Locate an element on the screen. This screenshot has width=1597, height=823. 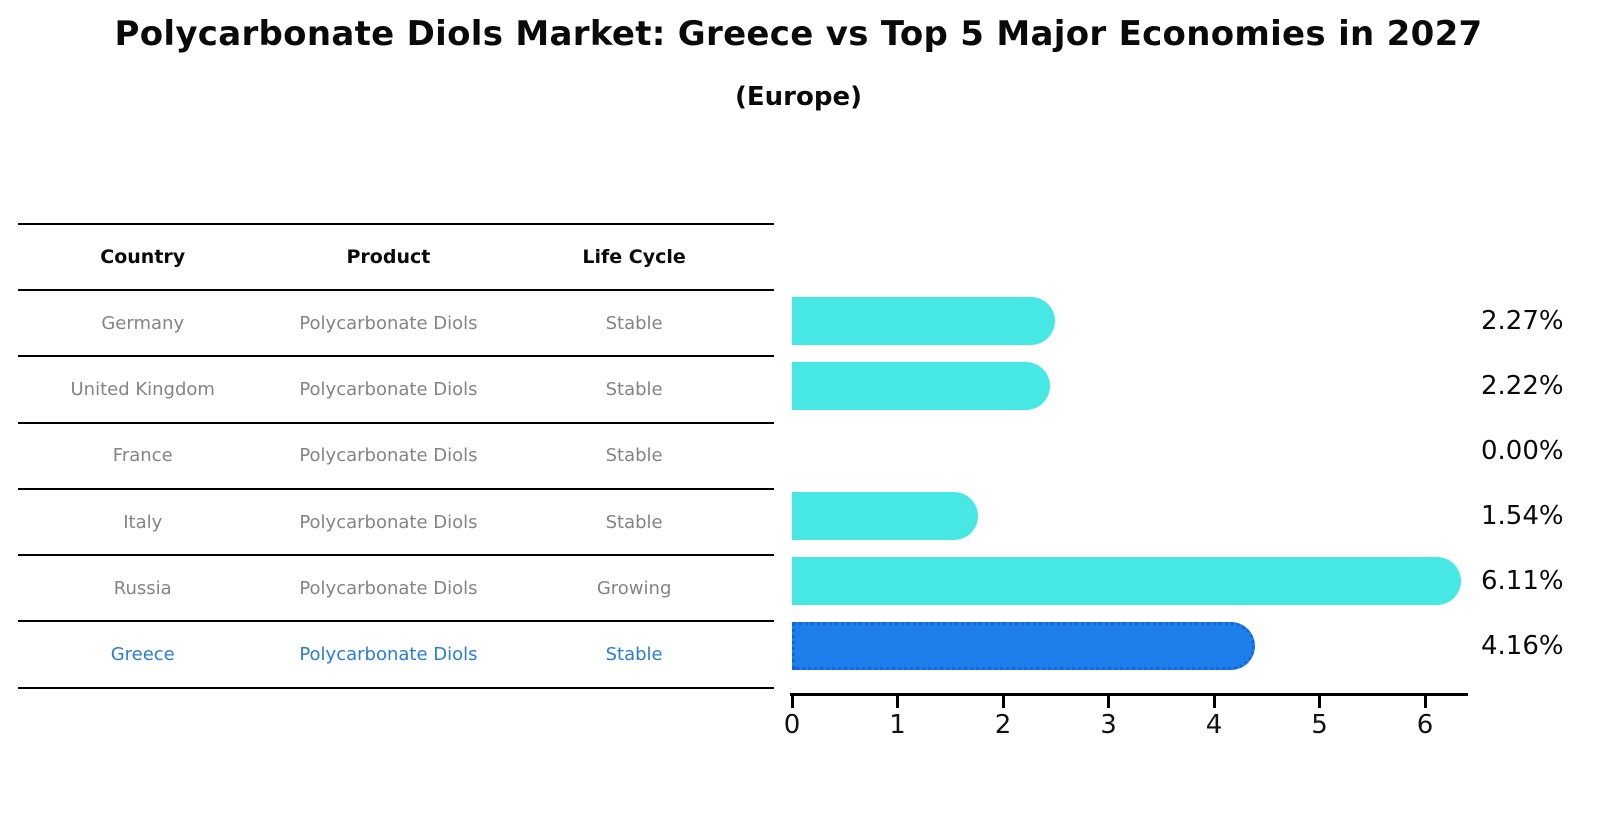
x-tick-label-3: 3 is located at coordinates (1108, 725).